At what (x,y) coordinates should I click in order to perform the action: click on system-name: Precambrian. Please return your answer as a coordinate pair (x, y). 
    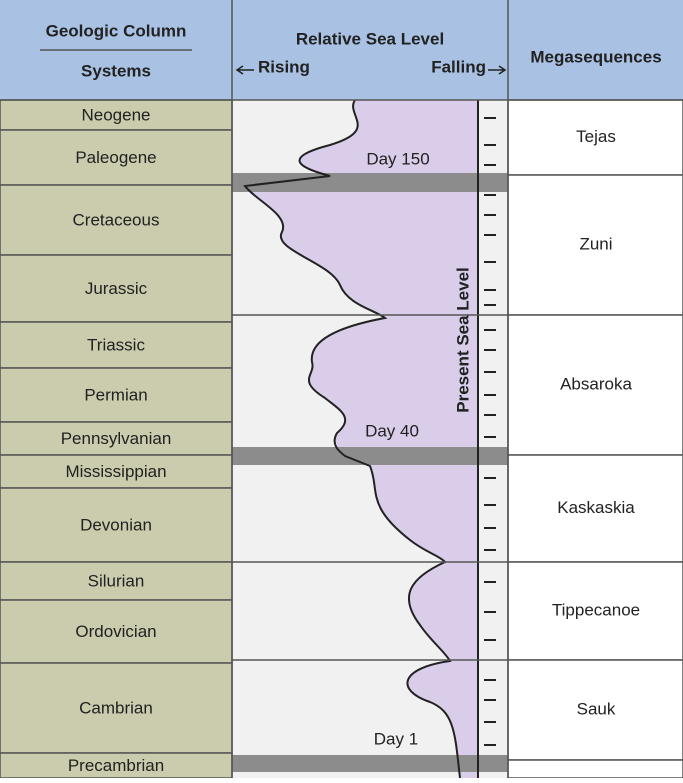
    Looking at the image, I should click on (116, 765).